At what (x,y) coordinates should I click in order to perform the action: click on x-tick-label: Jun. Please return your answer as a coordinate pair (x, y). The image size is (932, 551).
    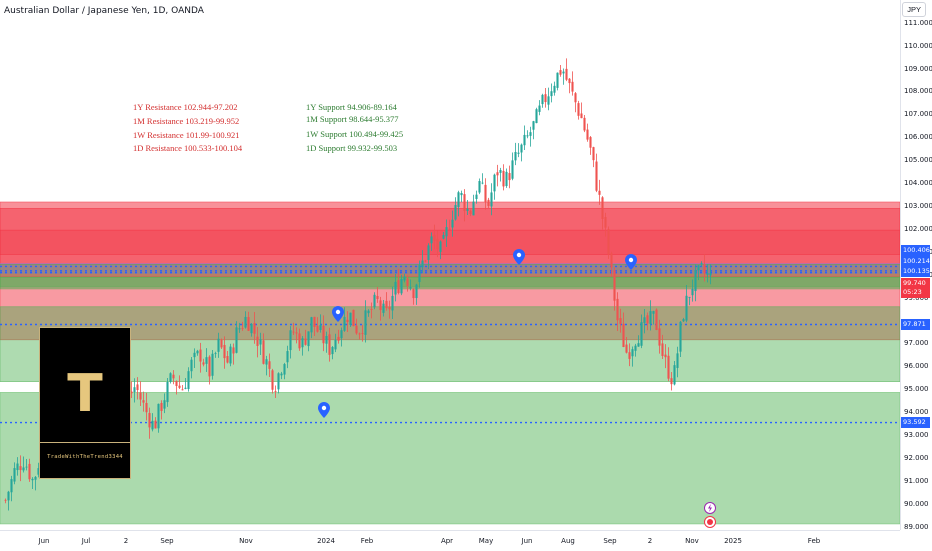
    Looking at the image, I should click on (527, 541).